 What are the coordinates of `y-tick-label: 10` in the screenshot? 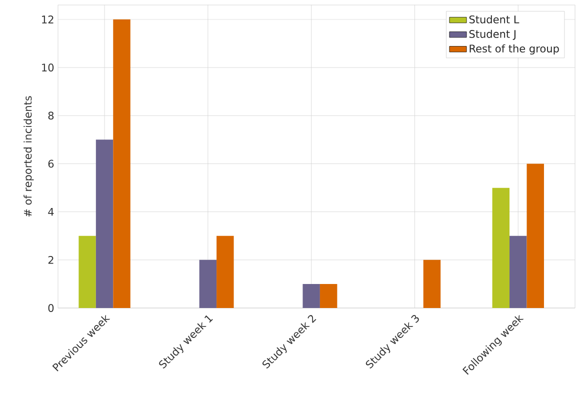 It's located at (48, 68).